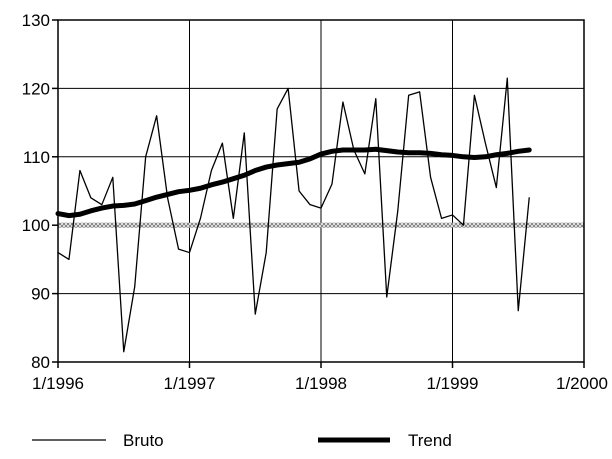 The width and height of the screenshot is (612, 459). I want to click on x-tick-label: 1/2000, so click(582, 383).